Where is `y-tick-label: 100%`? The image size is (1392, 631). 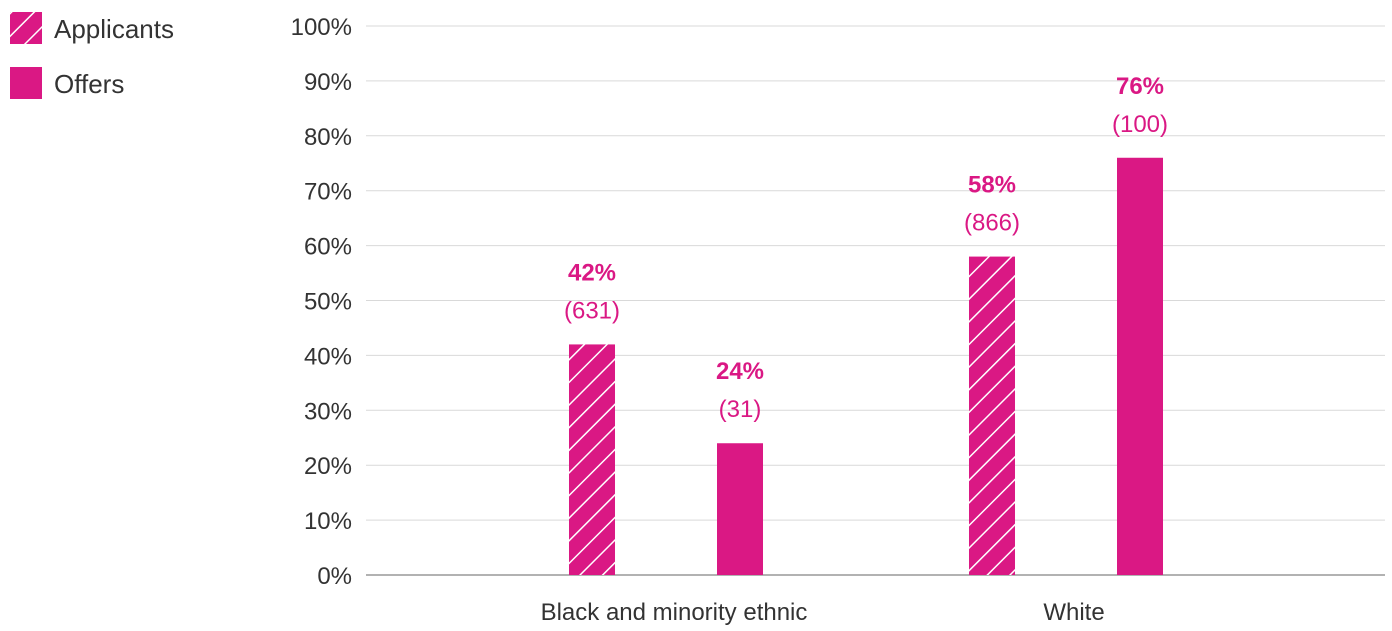
y-tick-label: 100% is located at coordinates (321, 27).